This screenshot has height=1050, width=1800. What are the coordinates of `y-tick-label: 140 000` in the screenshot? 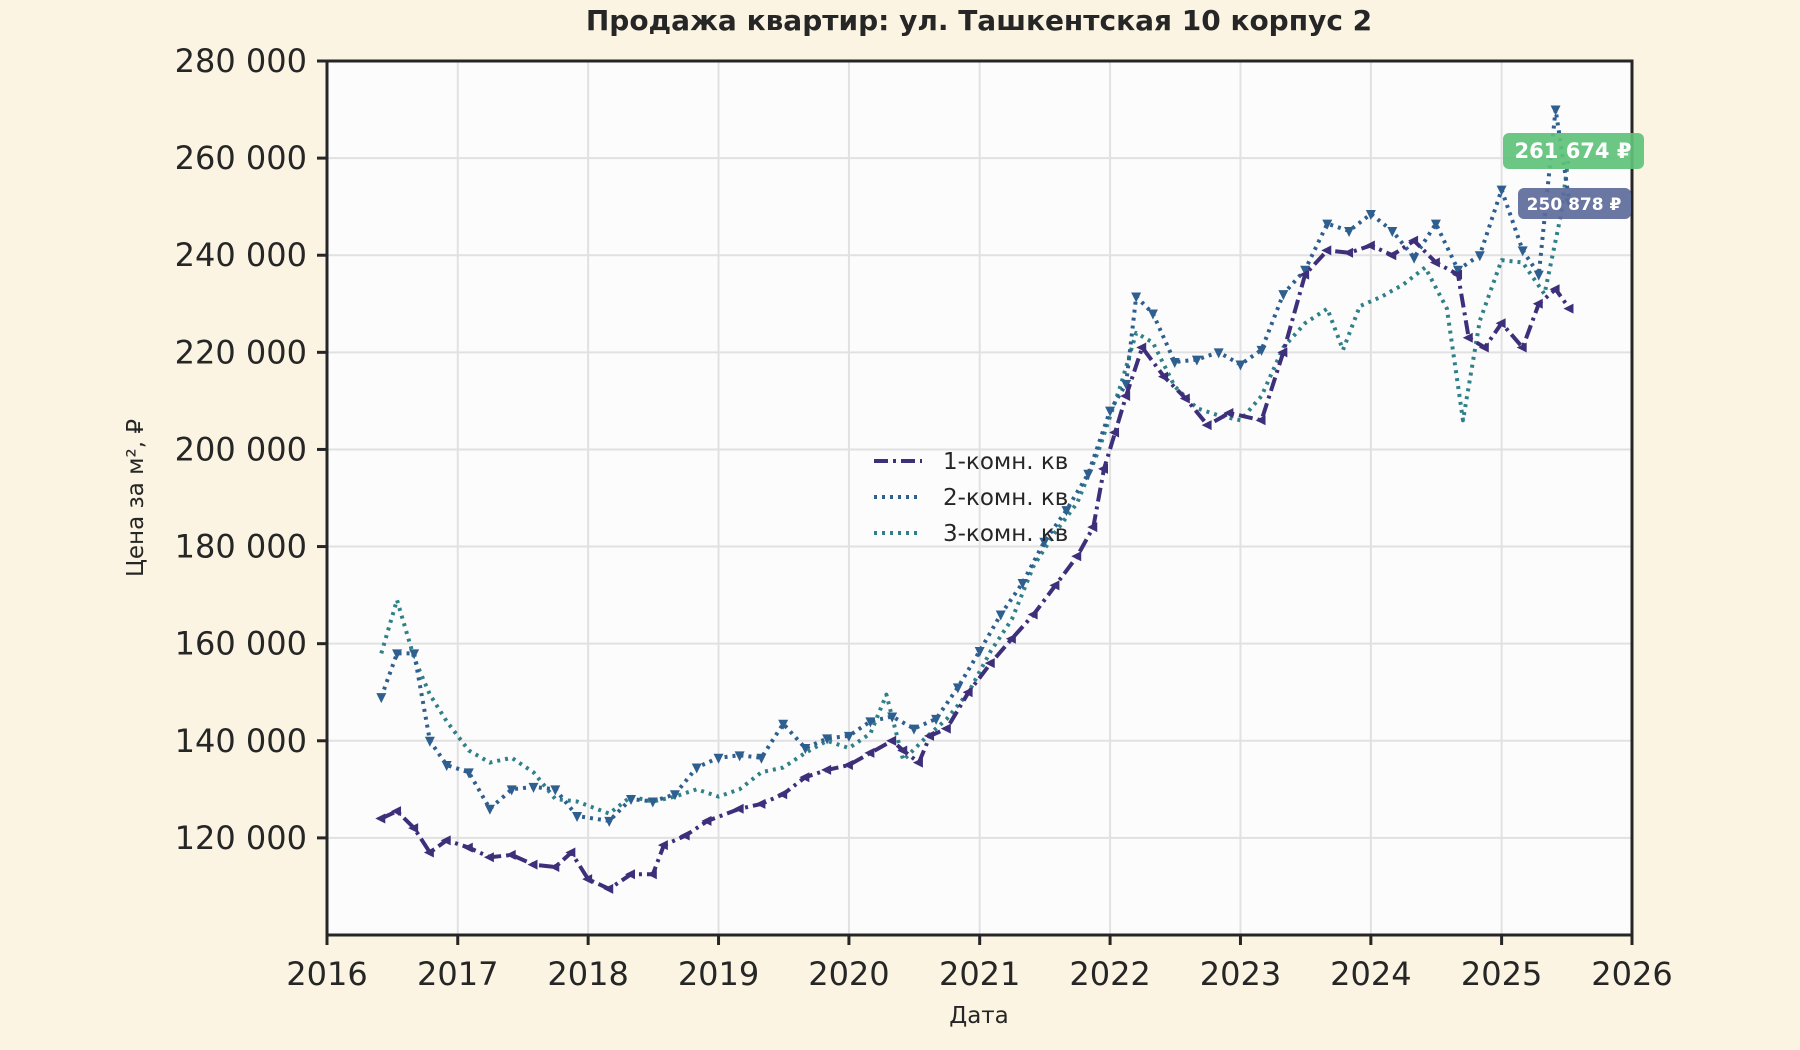 It's located at (241, 741).